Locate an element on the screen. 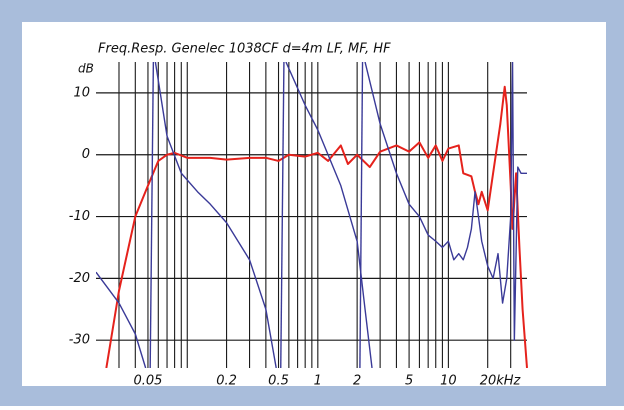 The height and width of the screenshot is (410, 624). y-axis-label: dB is located at coordinates (86, 69).